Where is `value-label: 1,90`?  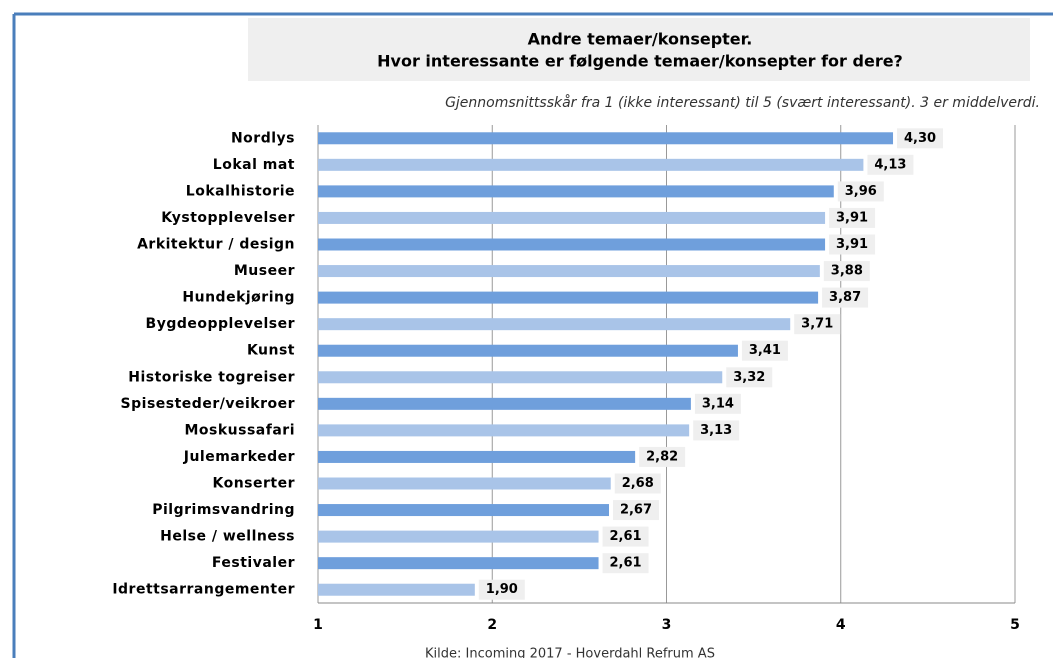 value-label: 1,90 is located at coordinates (502, 589).